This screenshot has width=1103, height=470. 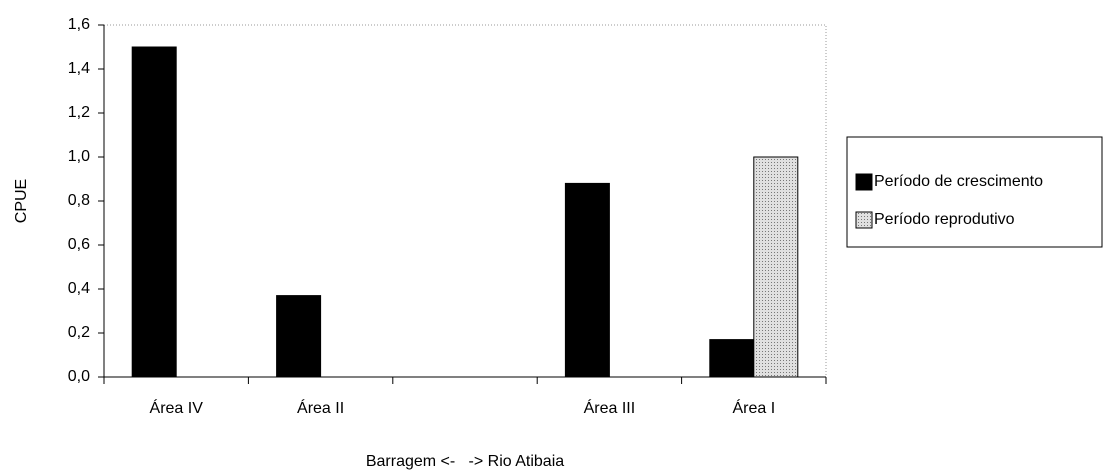 I want to click on x-tick-label: Área I, so click(x=753, y=407).